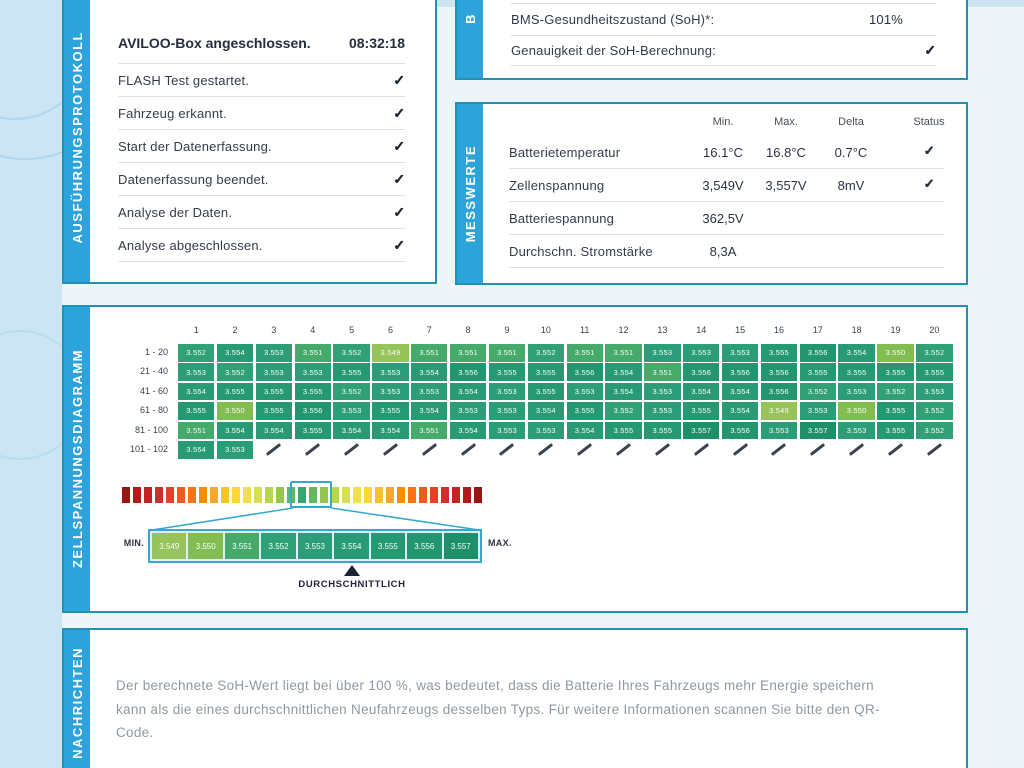  I want to click on grid-column-header: 10, so click(545, 330).